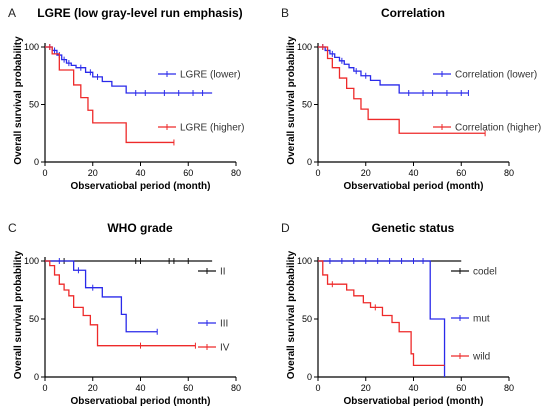  What do you see at coordinates (223, 272) in the screenshot?
I see `panel-c-series-ii-legend-label: II` at bounding box center [223, 272].